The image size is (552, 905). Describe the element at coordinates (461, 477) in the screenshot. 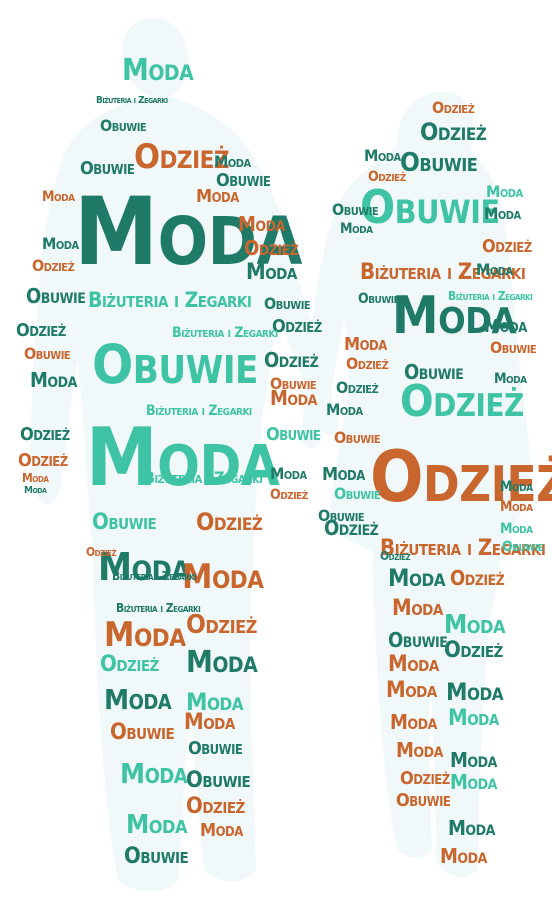

I see `word-odziez-large: Odzież` at that location.